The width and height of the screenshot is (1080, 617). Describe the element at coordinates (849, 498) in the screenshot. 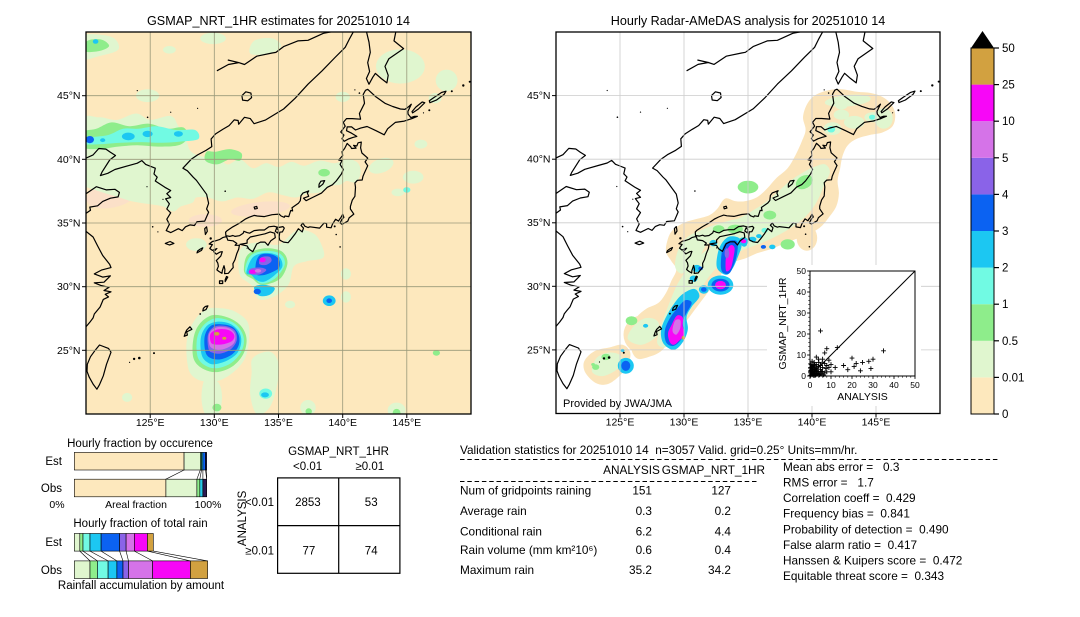

I see `svg-text: Correlation coeff = 0.429` at that location.